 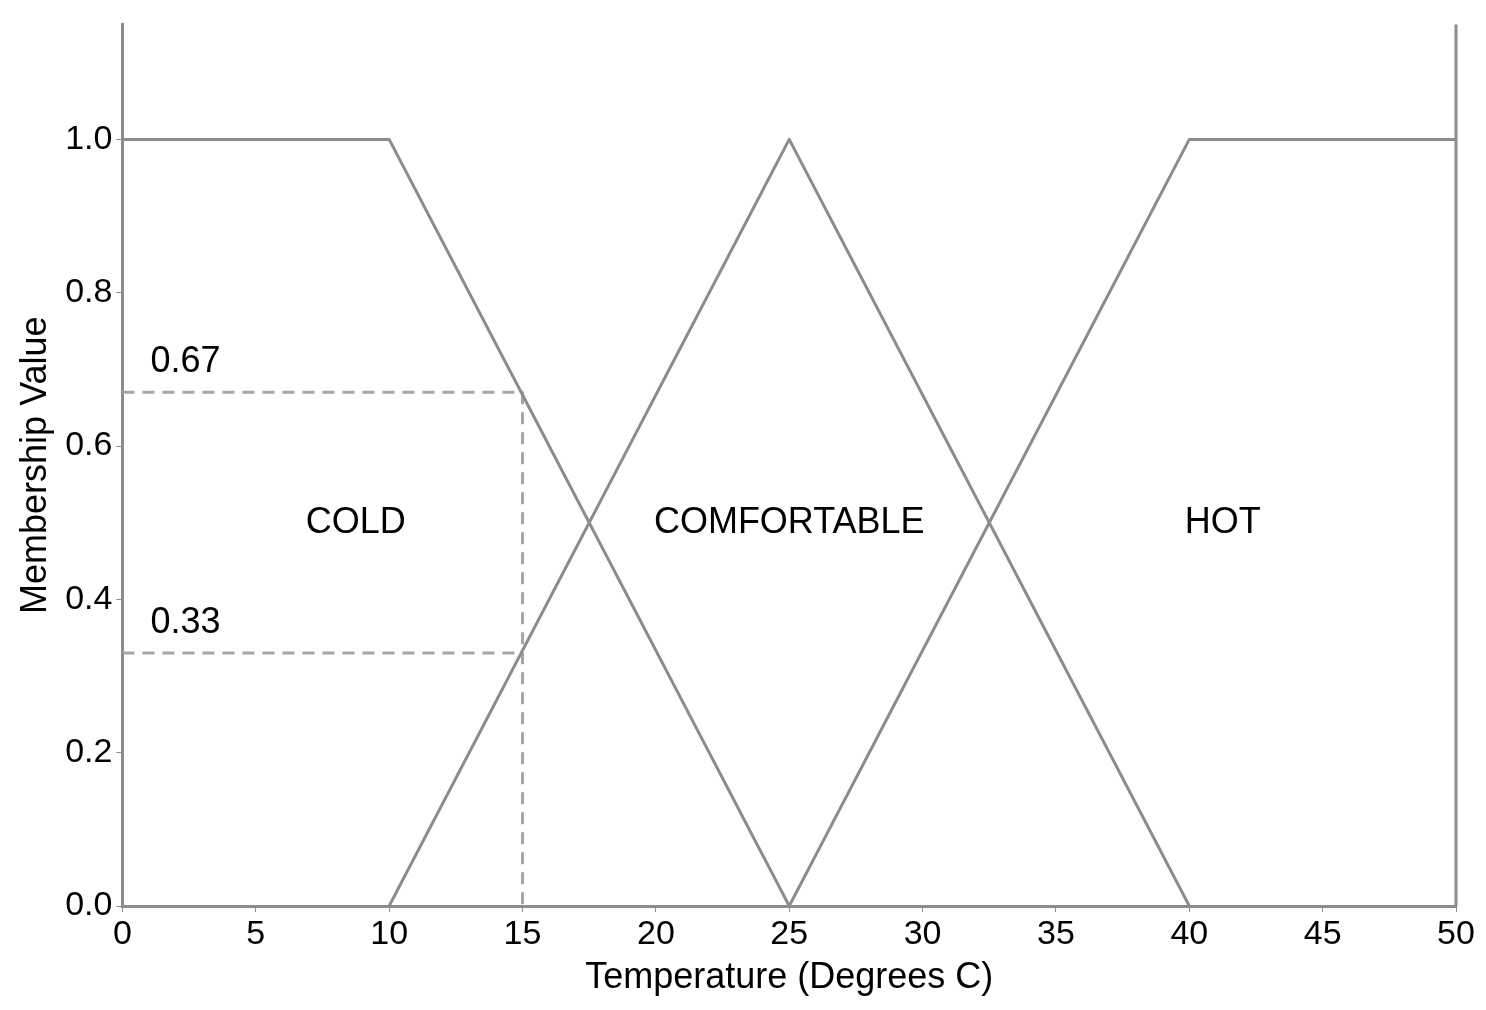 I want to click on y-tick-label: 0.8, so click(x=89, y=290).